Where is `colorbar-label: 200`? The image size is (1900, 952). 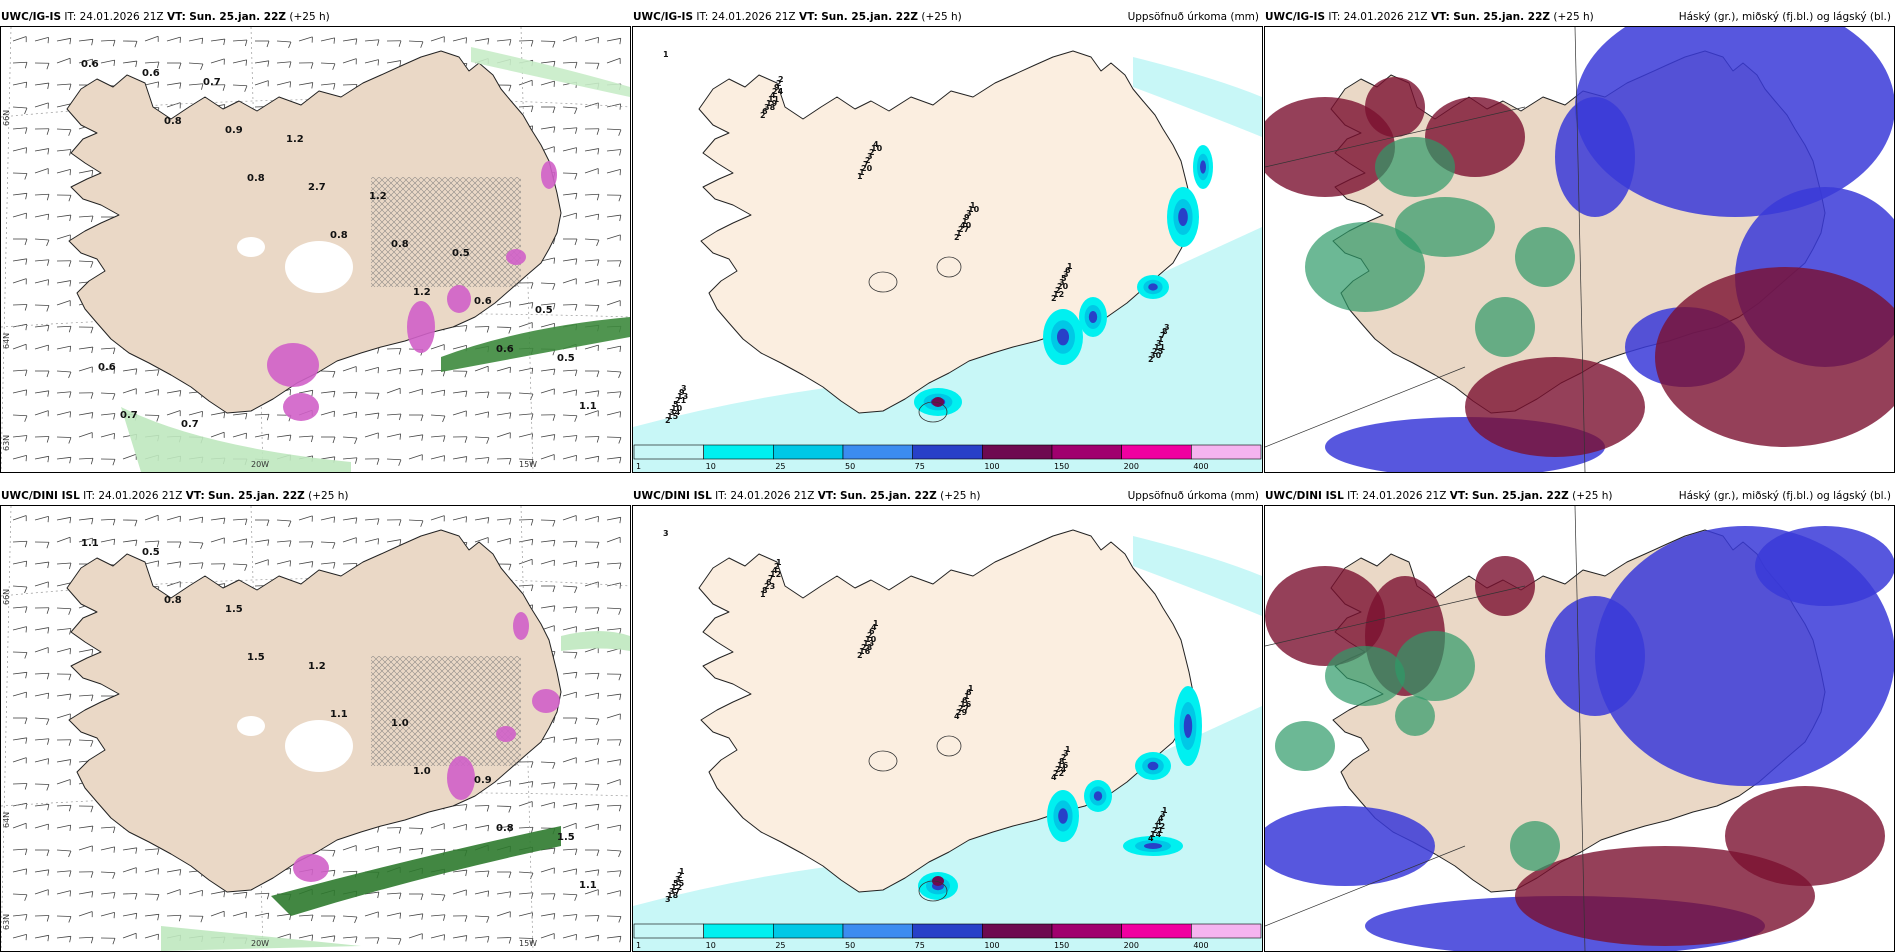
colorbar-label: 200 is located at coordinates (1131, 466).